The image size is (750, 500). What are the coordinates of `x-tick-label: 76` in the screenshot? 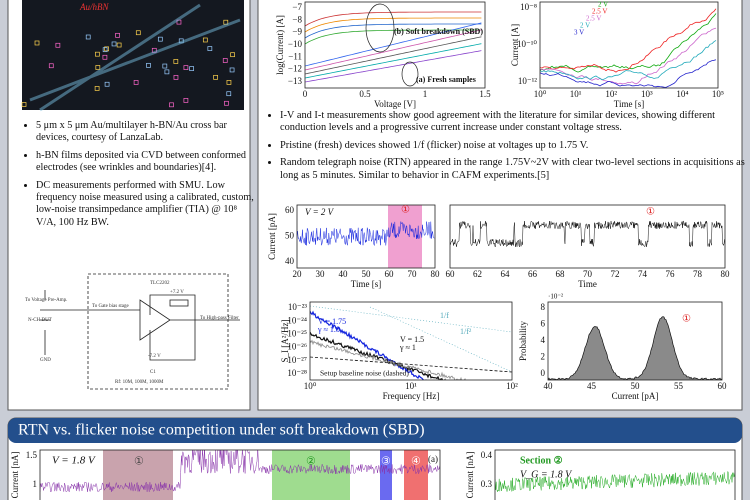 It's located at (671, 274).